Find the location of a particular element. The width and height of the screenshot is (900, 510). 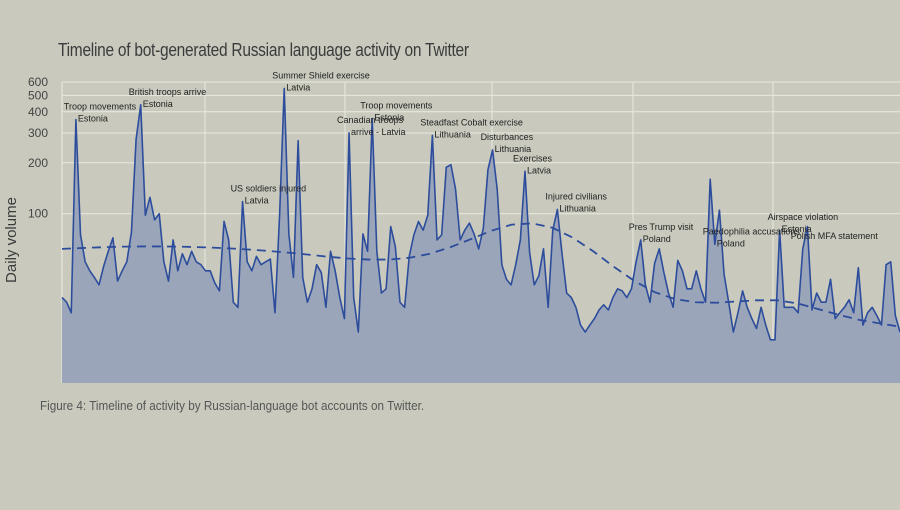

annotation-label: Canadian troops is located at coordinates (370, 120).